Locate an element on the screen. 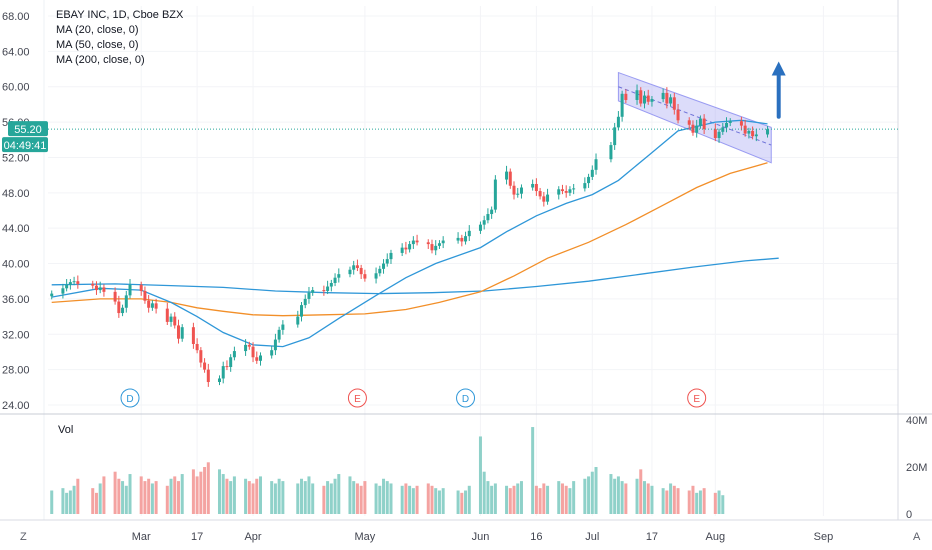  time-tick-label: 17 is located at coordinates (197, 537).